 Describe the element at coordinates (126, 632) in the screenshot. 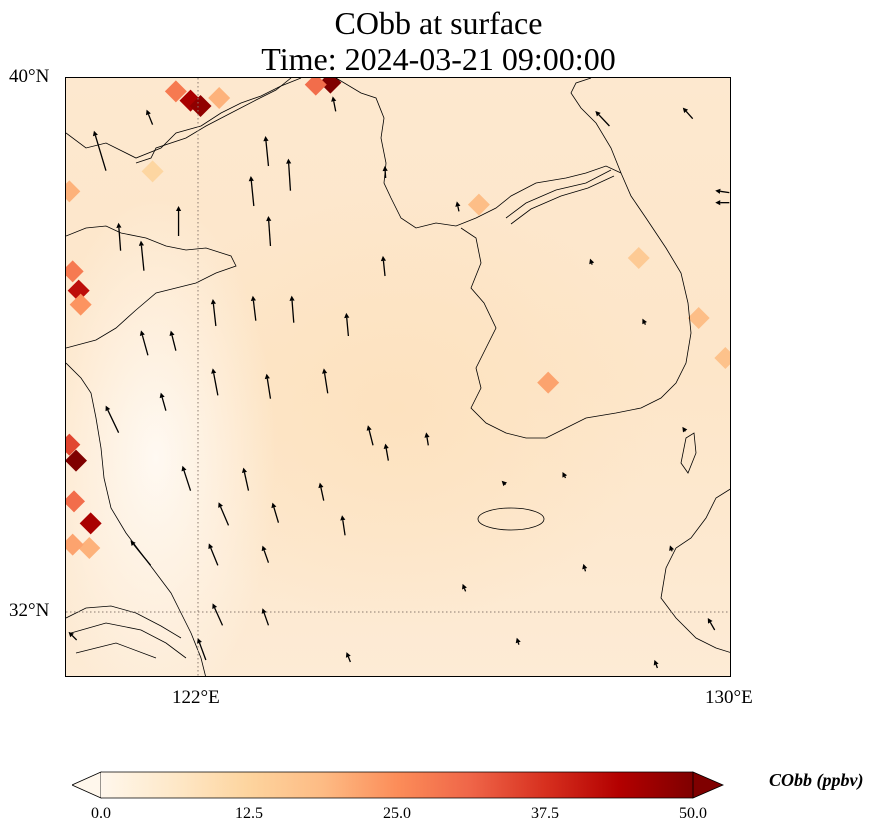

I see `yangtze-estuary` at that location.